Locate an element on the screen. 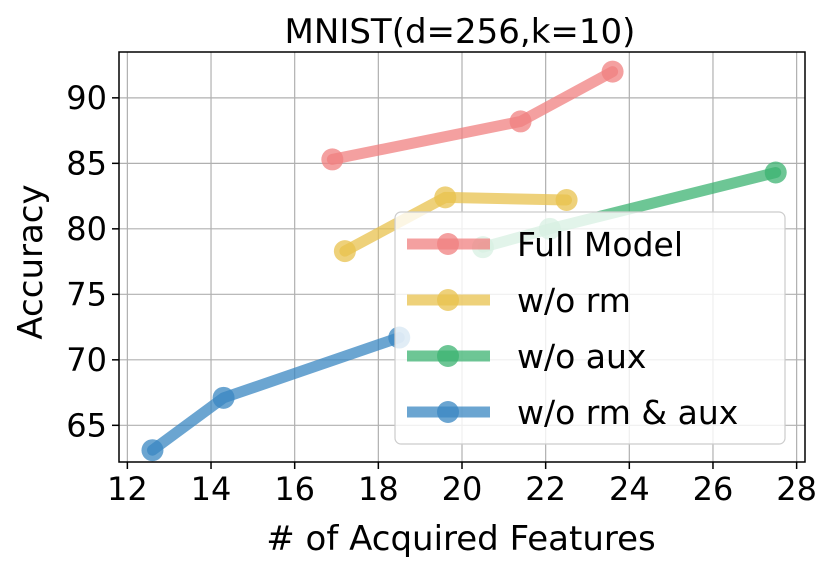  legend-label: w/o rm & aux is located at coordinates (627, 412).